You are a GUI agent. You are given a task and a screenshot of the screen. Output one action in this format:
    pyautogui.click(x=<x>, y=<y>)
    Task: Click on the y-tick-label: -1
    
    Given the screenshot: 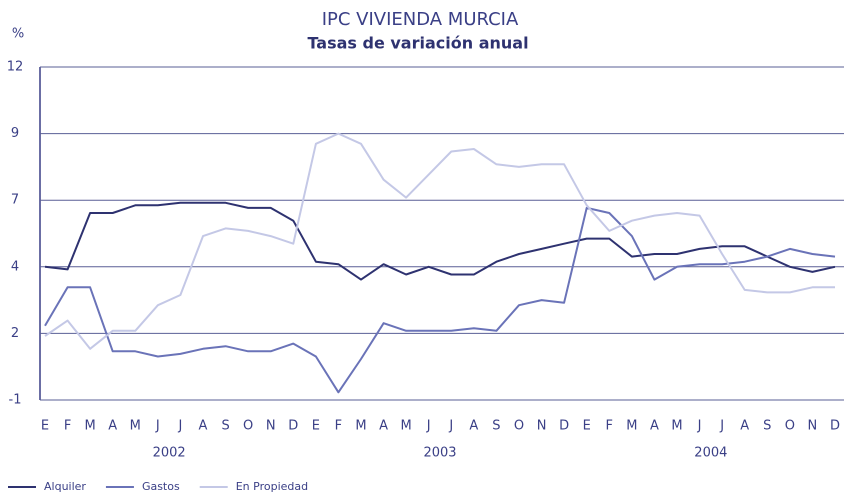 What is the action you would take?
    pyautogui.click(x=15, y=400)
    